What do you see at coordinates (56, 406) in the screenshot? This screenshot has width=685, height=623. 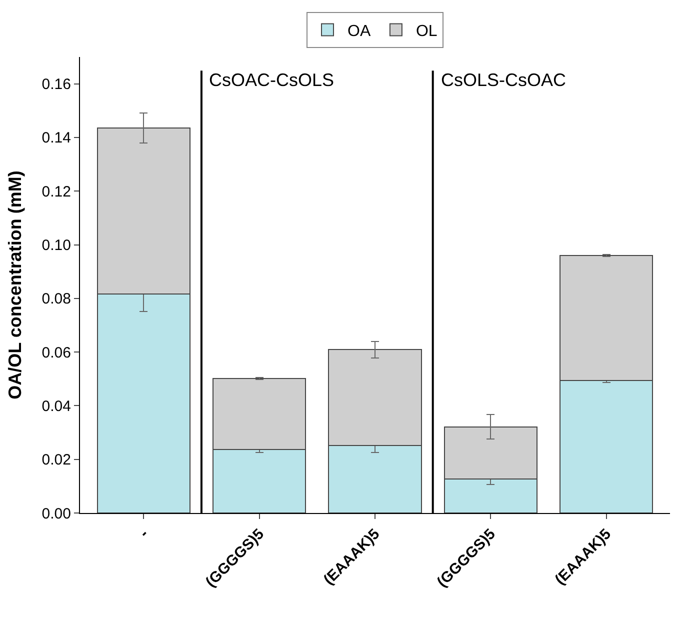 I see `y-tick-label: 0.04` at bounding box center [56, 406].